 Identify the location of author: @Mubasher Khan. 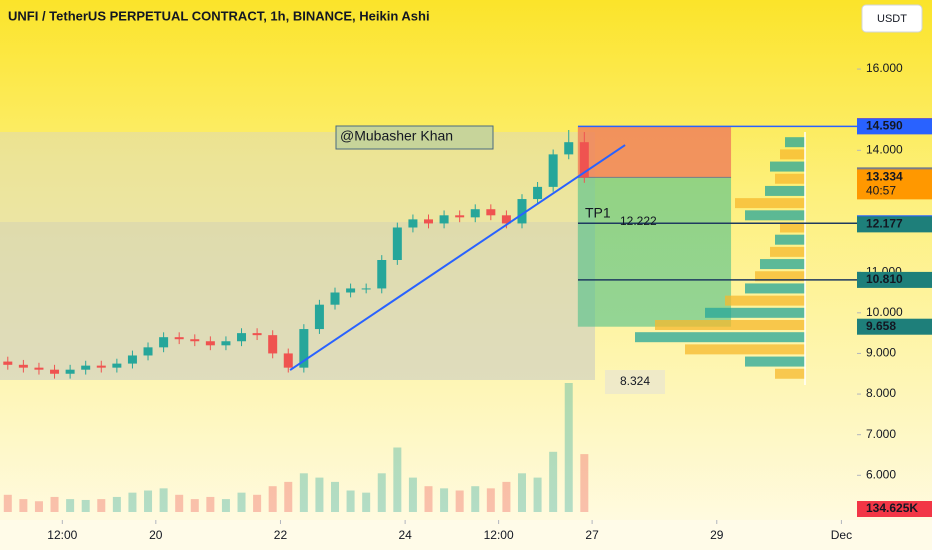
(396, 136).